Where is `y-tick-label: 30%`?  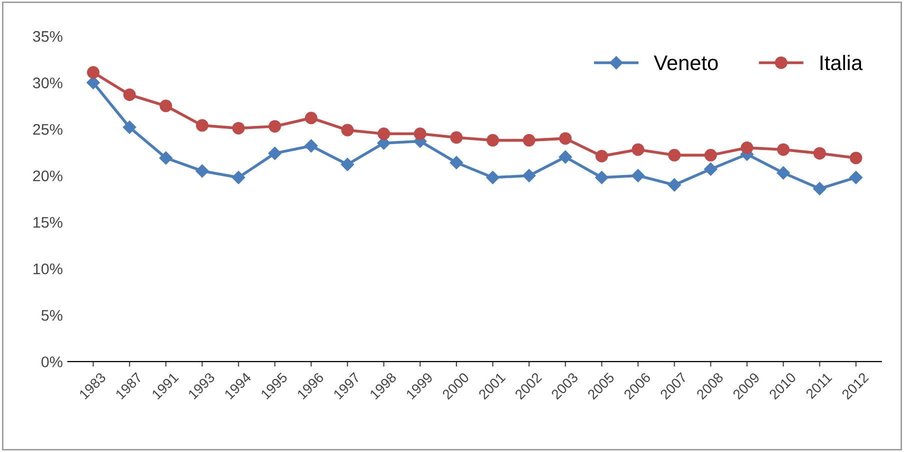
y-tick-label: 30% is located at coordinates (47, 83).